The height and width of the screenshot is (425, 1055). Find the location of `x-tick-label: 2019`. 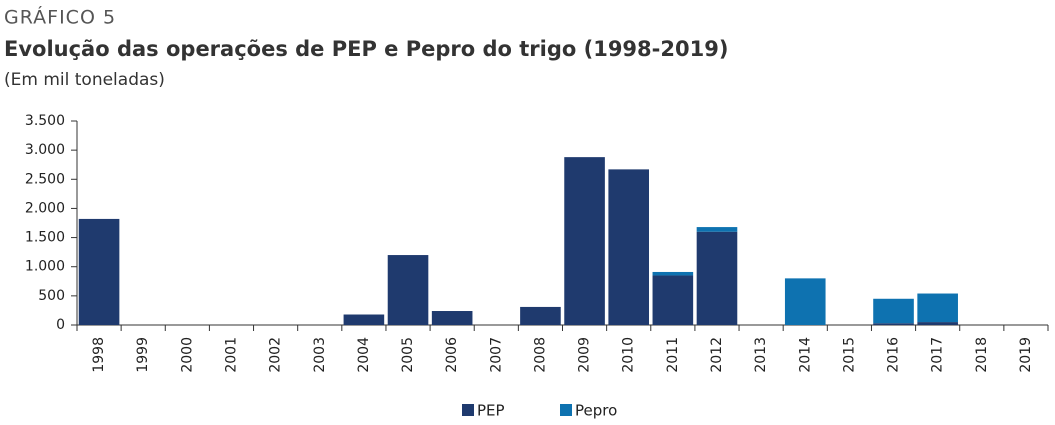

x-tick-label: 2019 is located at coordinates (1026, 355).